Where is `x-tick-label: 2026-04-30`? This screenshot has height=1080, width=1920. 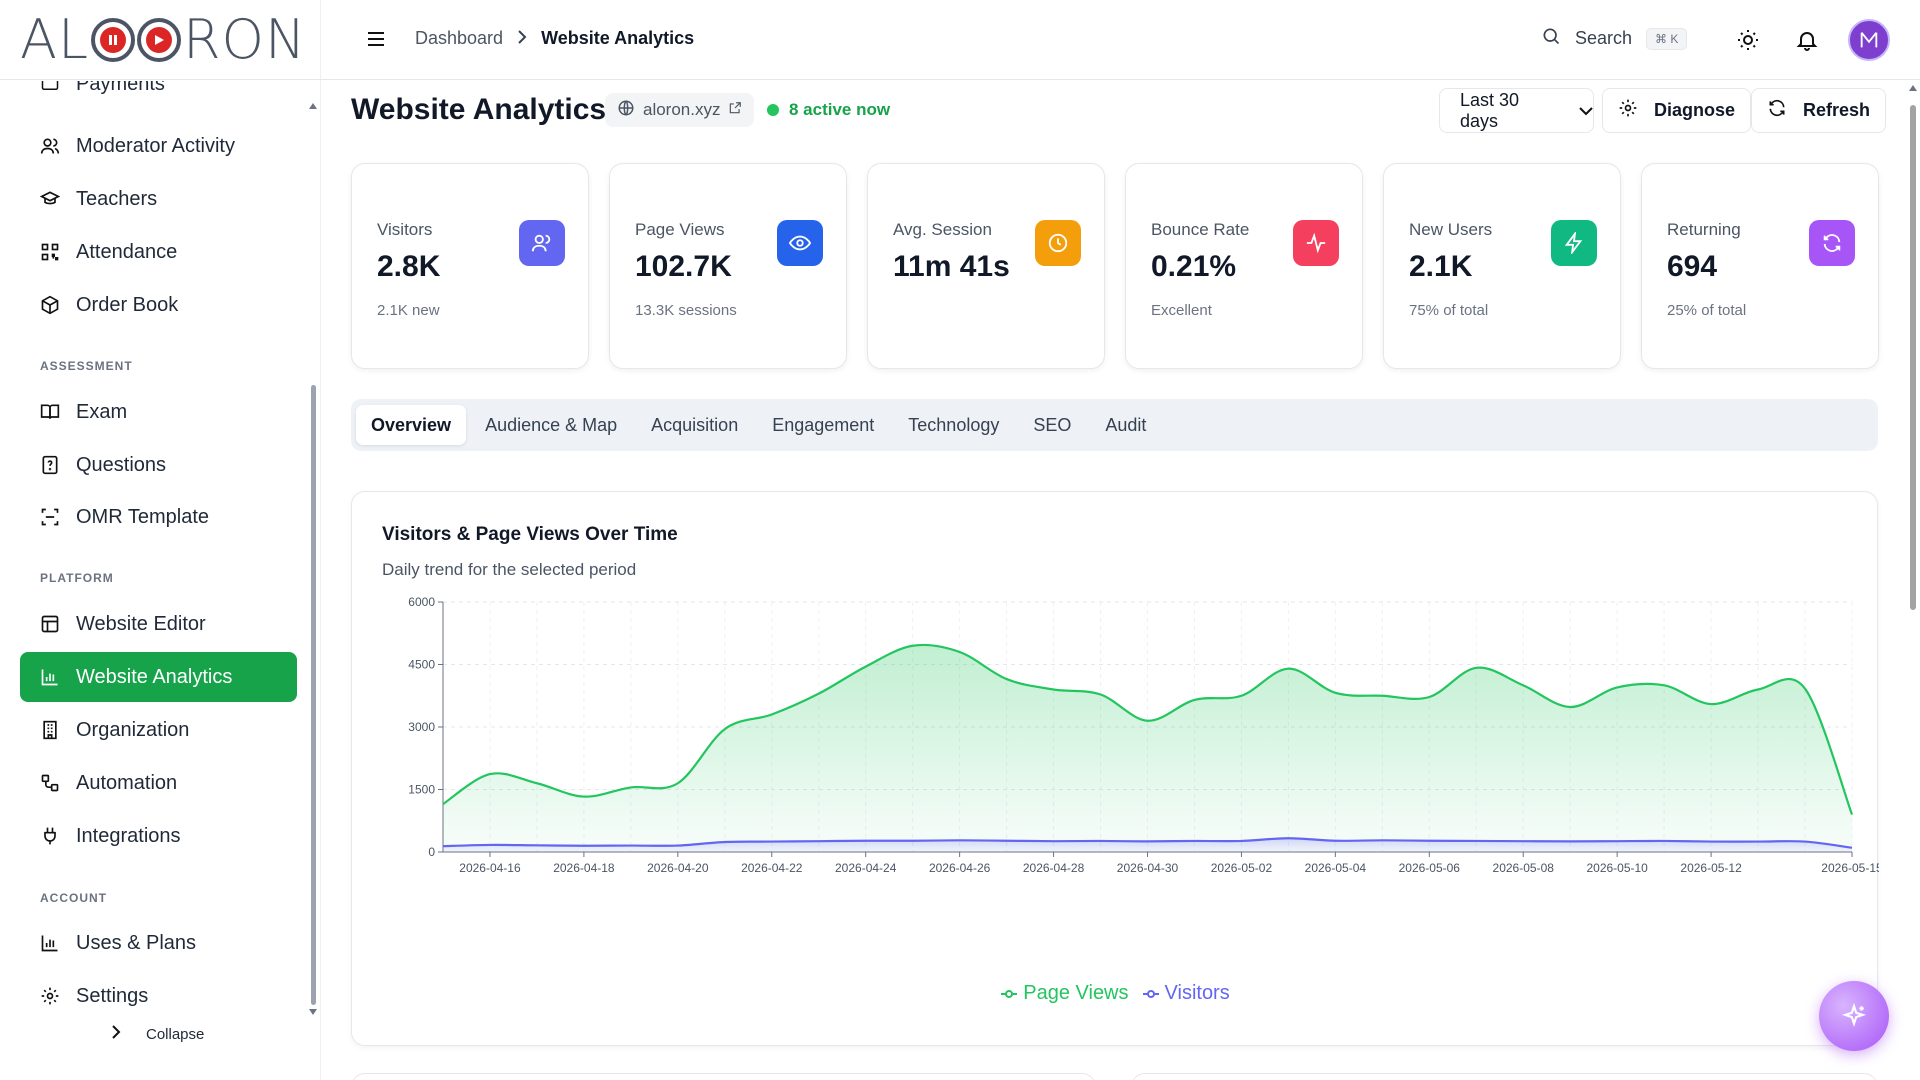
x-tick-label: 2026-04-30 is located at coordinates (1148, 868).